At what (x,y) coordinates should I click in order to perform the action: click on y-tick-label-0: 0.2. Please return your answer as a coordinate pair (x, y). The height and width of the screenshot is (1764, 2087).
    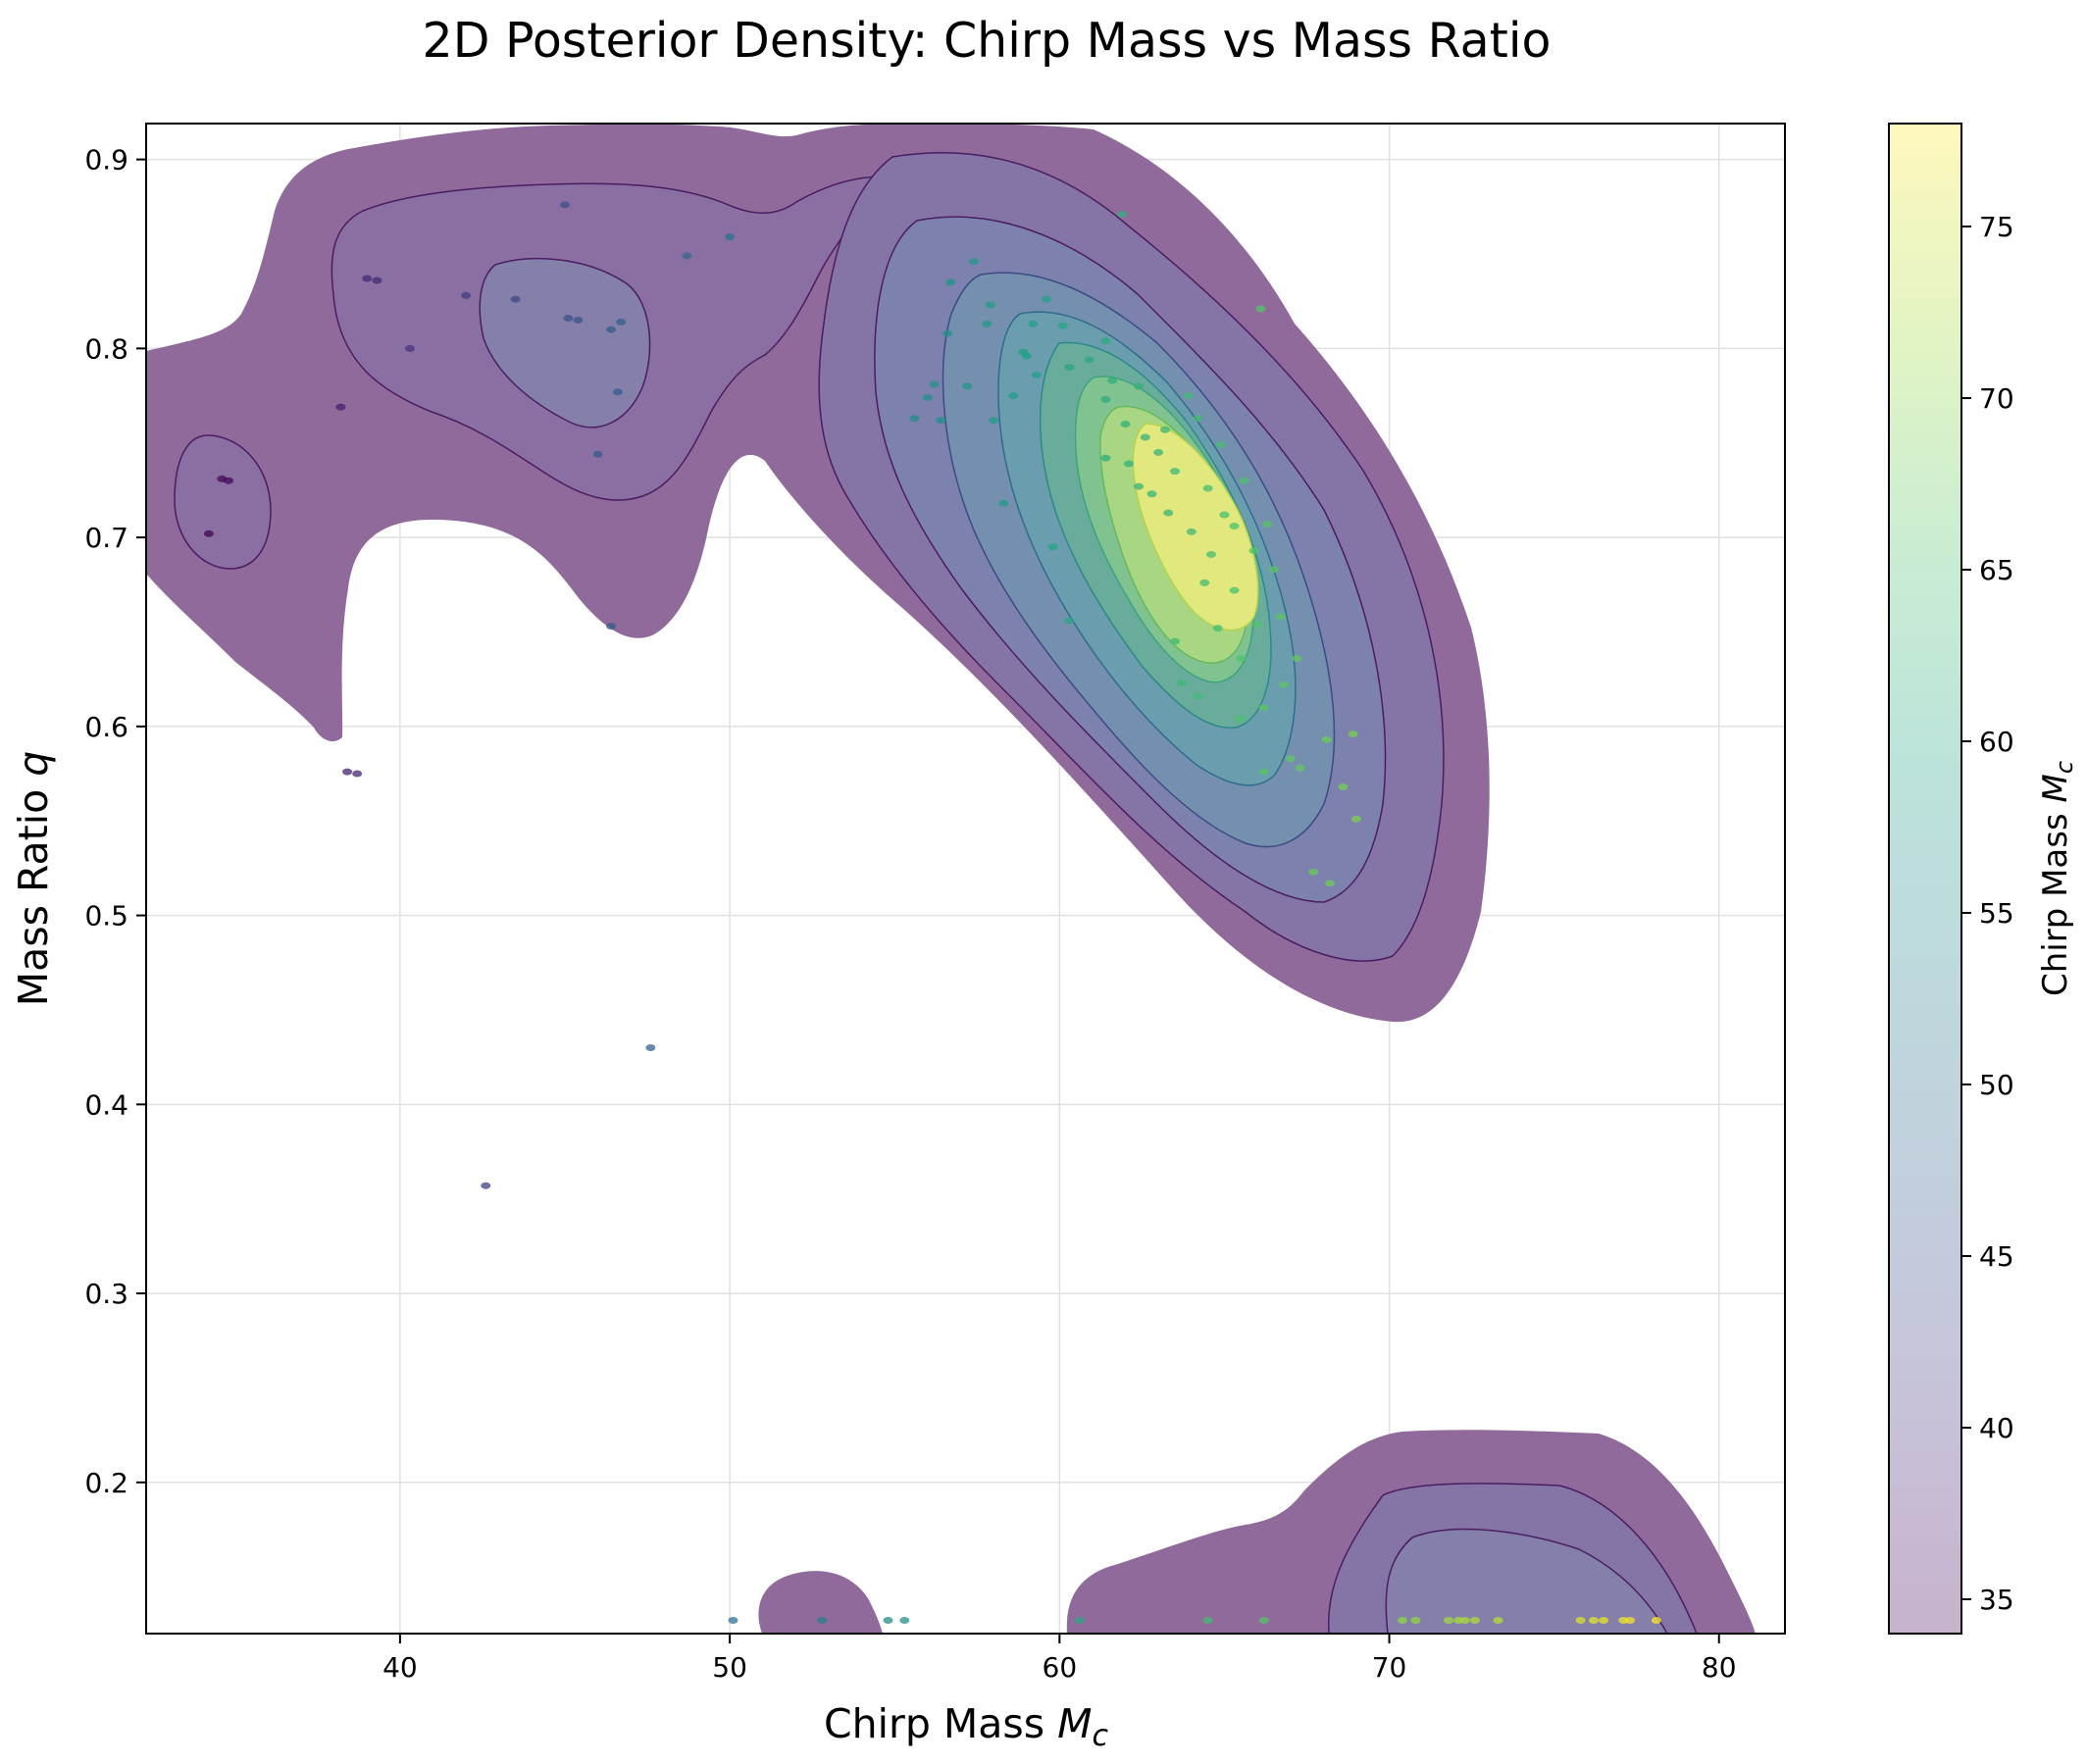
    Looking at the image, I should click on (106, 1483).